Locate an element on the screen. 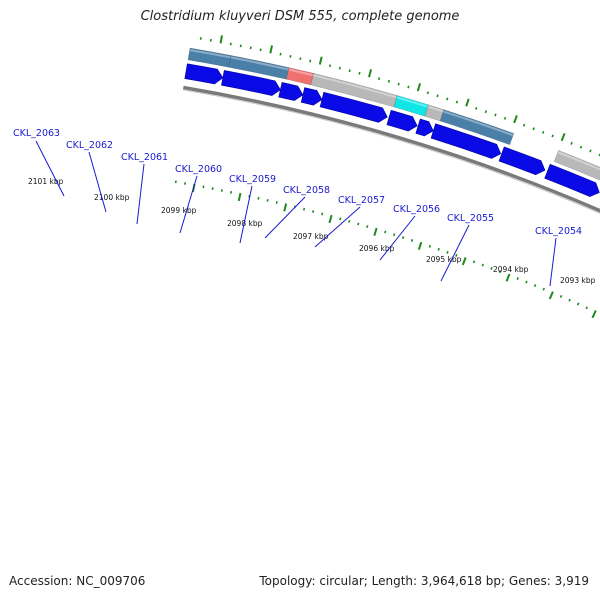  kbp-tick-label: 2100 kbp is located at coordinates (112, 197).